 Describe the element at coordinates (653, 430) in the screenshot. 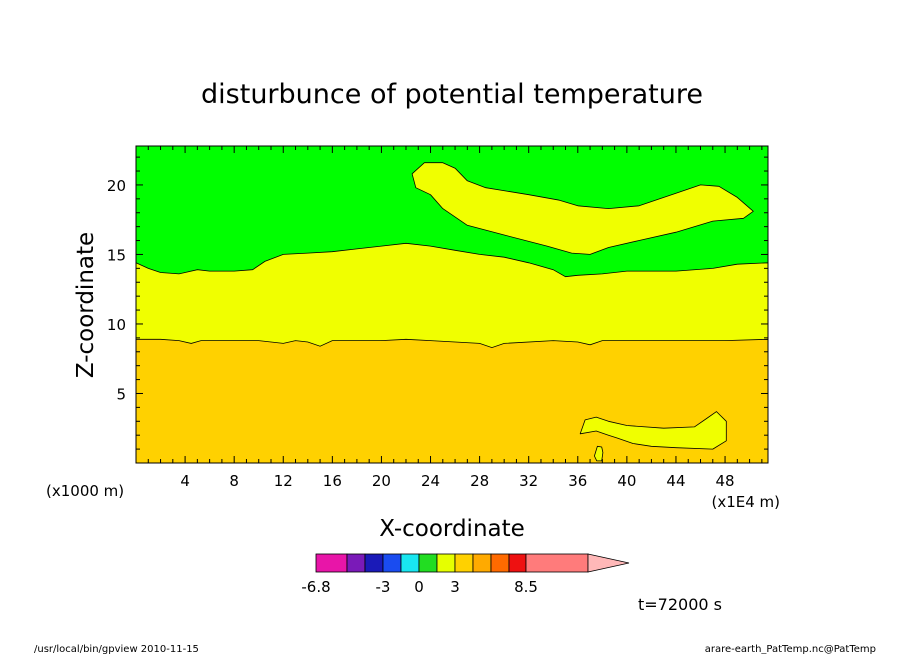

I see `lower-yellow-region` at that location.